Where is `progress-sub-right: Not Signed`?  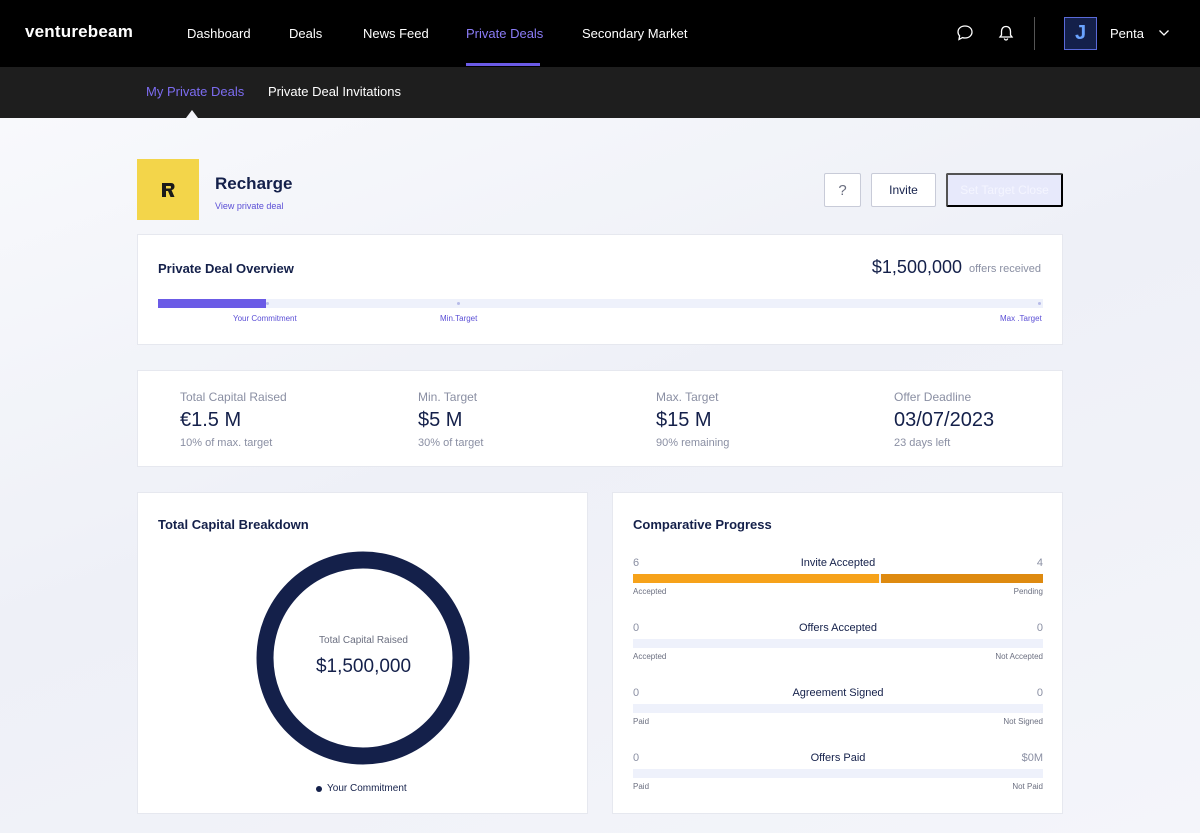 progress-sub-right: Not Signed is located at coordinates (1023, 721).